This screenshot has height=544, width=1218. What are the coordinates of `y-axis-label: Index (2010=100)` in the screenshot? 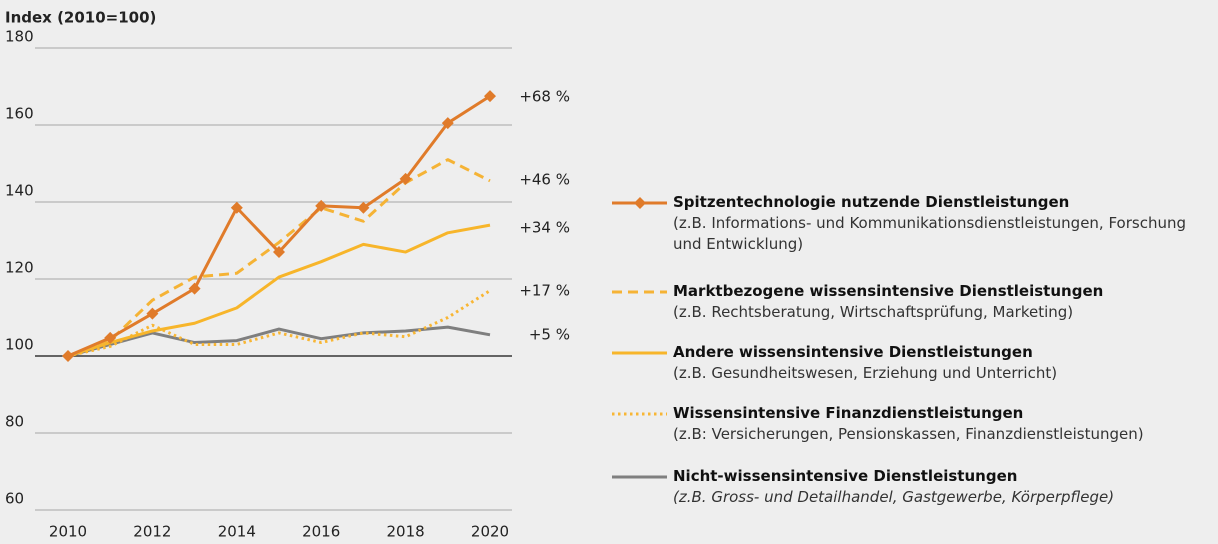 It's located at (80, 18).